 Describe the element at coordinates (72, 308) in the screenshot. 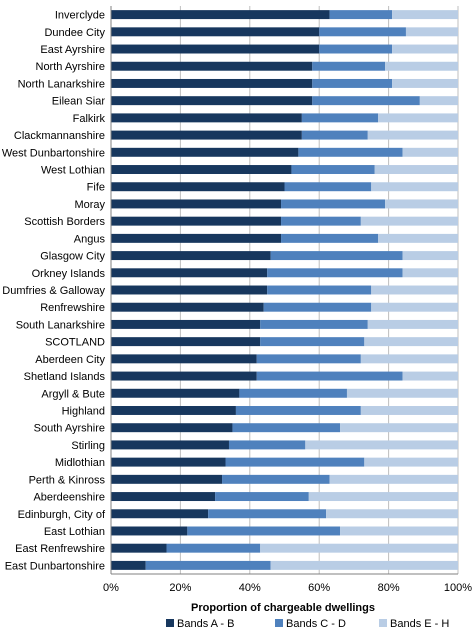

I see `category-label: Renfrewshire` at that location.